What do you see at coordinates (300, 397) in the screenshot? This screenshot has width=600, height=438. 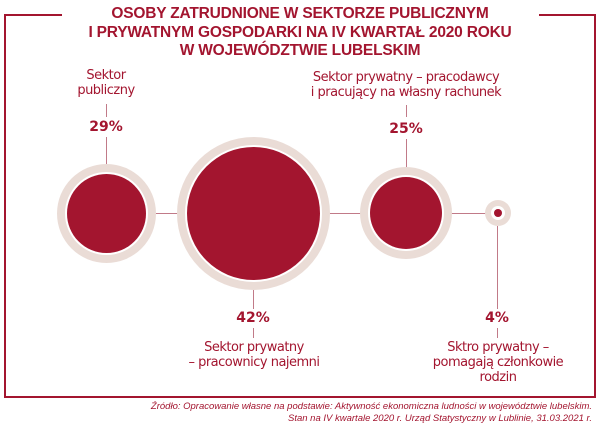 I see `frame-bottom` at bounding box center [300, 397].